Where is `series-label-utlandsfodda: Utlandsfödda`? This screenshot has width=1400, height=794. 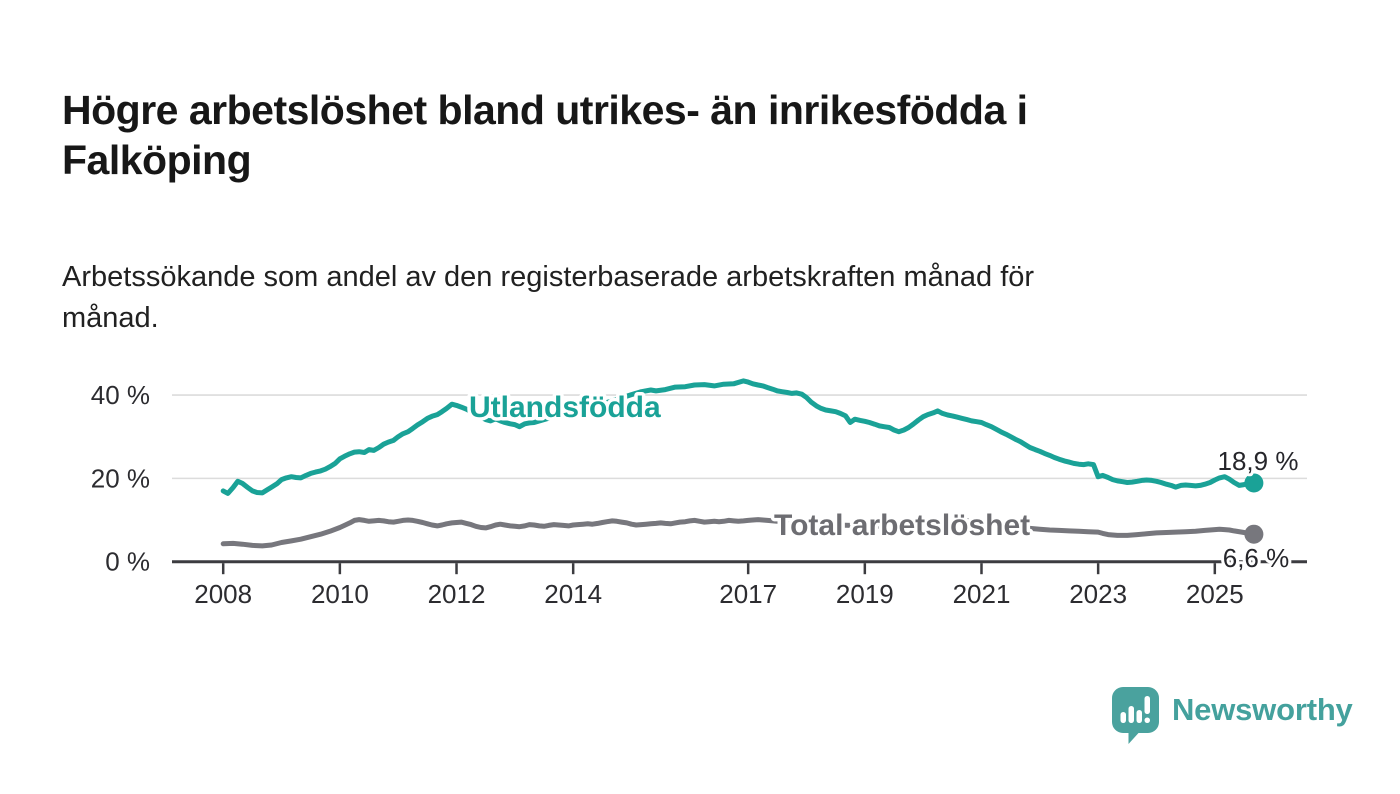
series-label-utlandsfodda: Utlandsfödda is located at coordinates (565, 407).